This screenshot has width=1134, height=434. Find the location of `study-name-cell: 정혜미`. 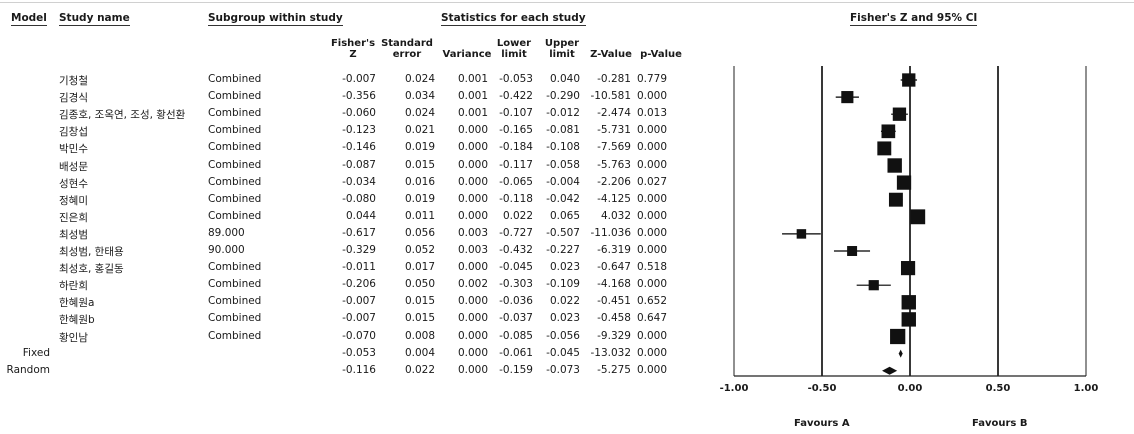

study-name-cell: 정혜미 is located at coordinates (73, 200).